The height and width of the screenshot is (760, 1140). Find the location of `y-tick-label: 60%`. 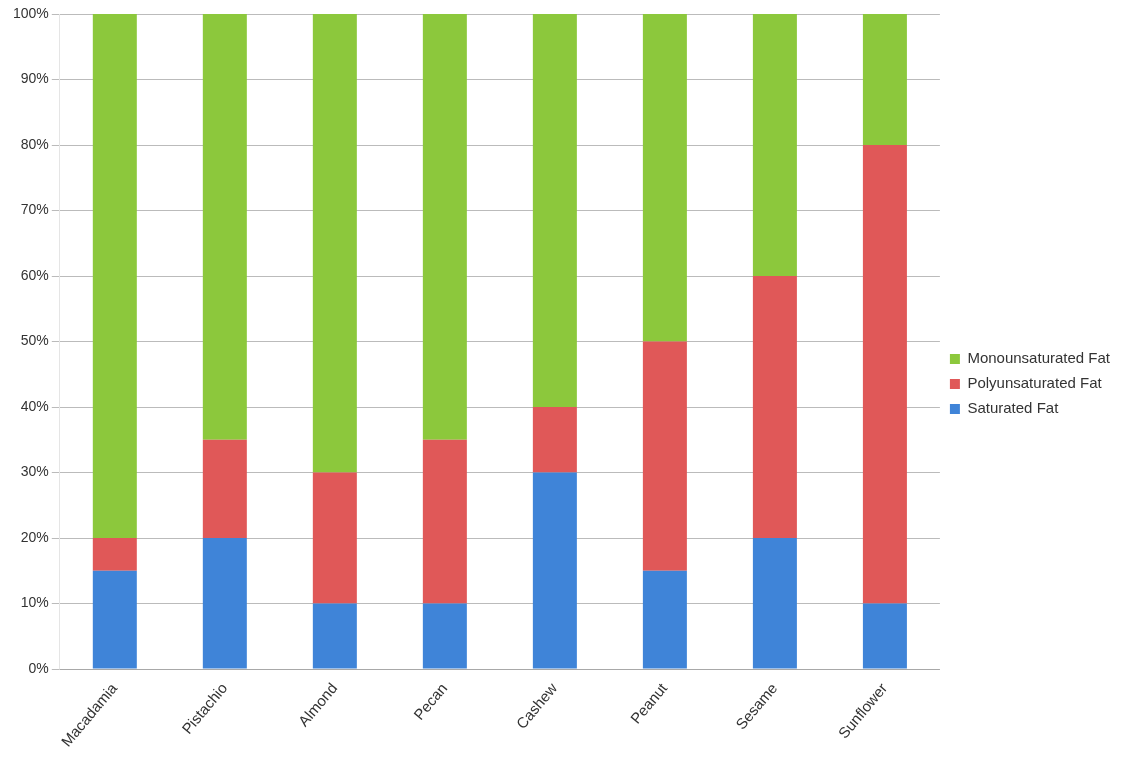

y-tick-label: 60% is located at coordinates (34, 274).